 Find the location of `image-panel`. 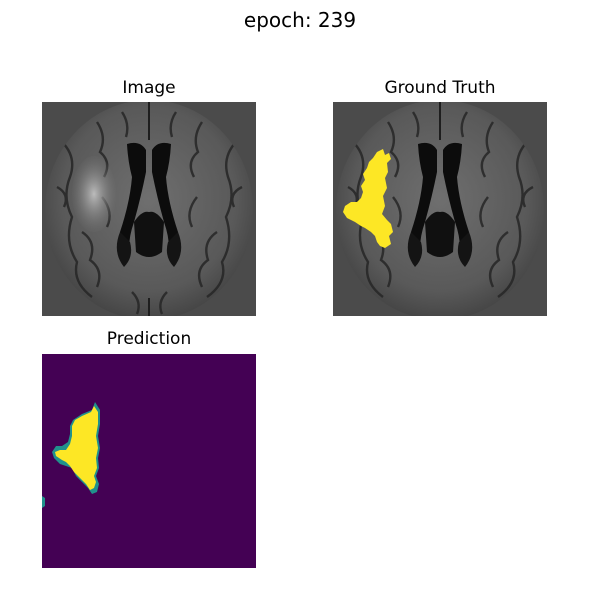

image-panel is located at coordinates (149, 209).